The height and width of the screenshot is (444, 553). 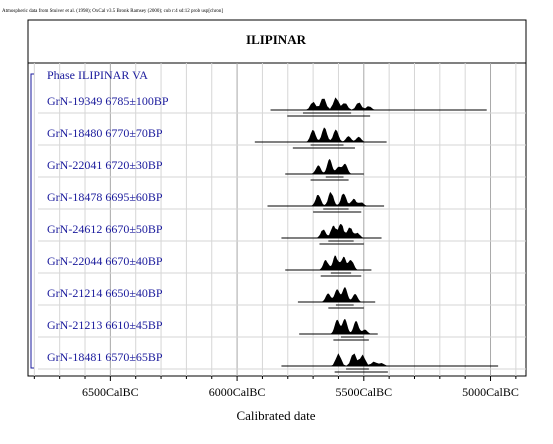 I want to click on phase-bracket, so click(x=32, y=221).